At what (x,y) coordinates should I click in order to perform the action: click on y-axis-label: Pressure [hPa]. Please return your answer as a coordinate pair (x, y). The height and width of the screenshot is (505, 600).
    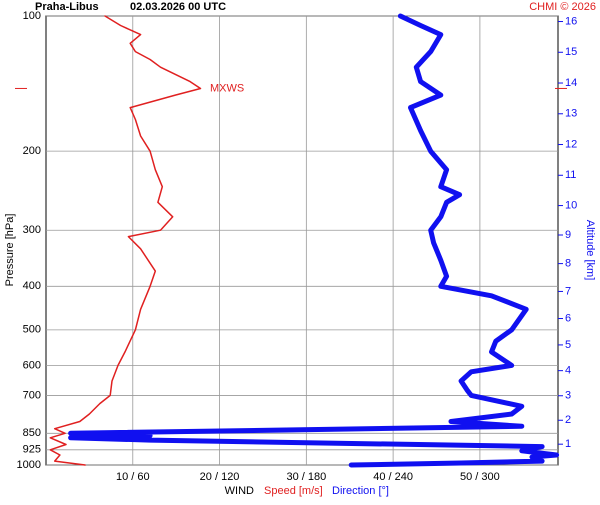
    Looking at the image, I should click on (10, 250).